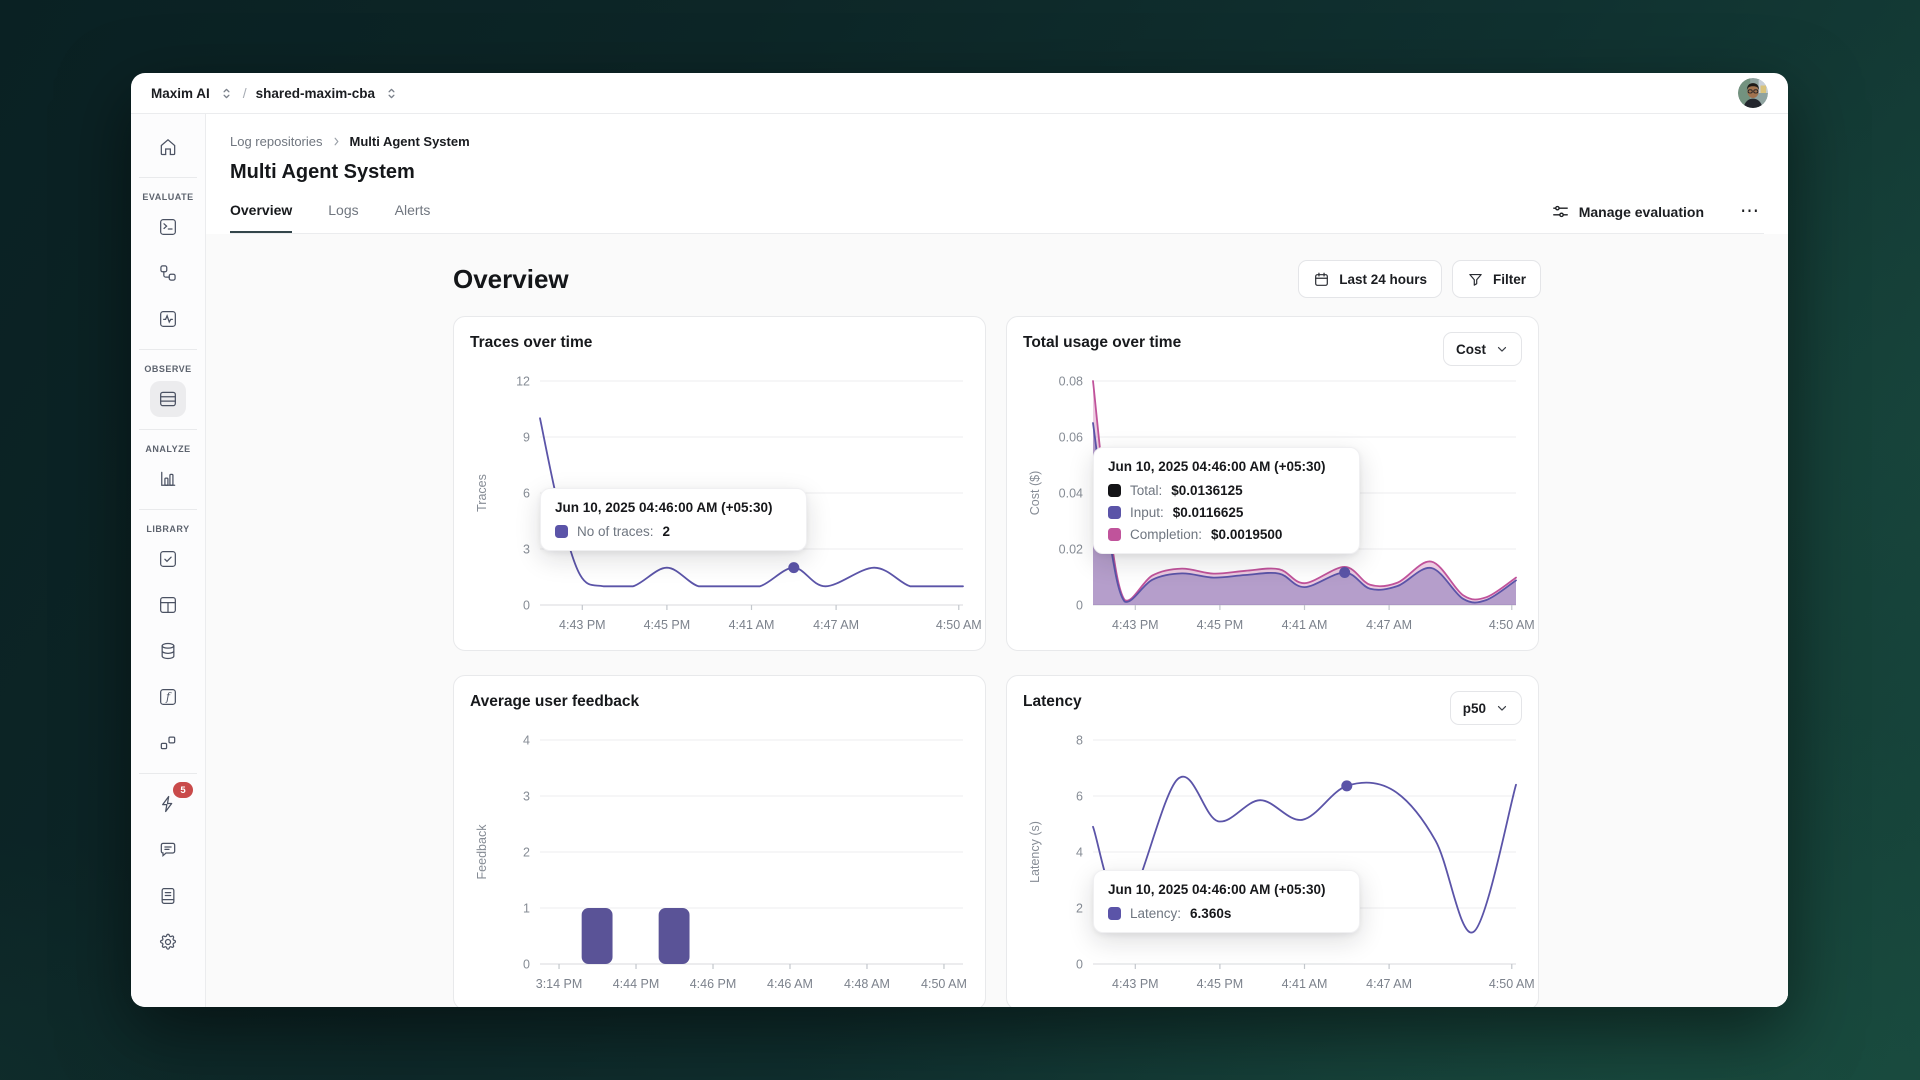 The width and height of the screenshot is (1920, 1080). Describe the element at coordinates (168, 529) in the screenshot. I see `sidebar-section-label-library: LIBRARY` at that location.